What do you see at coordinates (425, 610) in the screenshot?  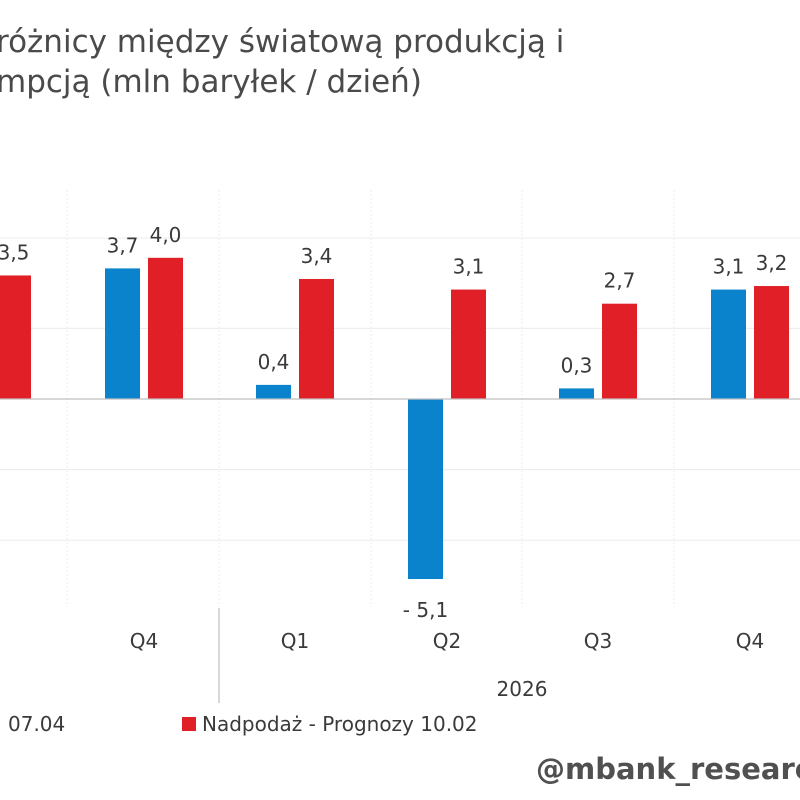 I see `data-label-series-1: - 5,1` at bounding box center [425, 610].